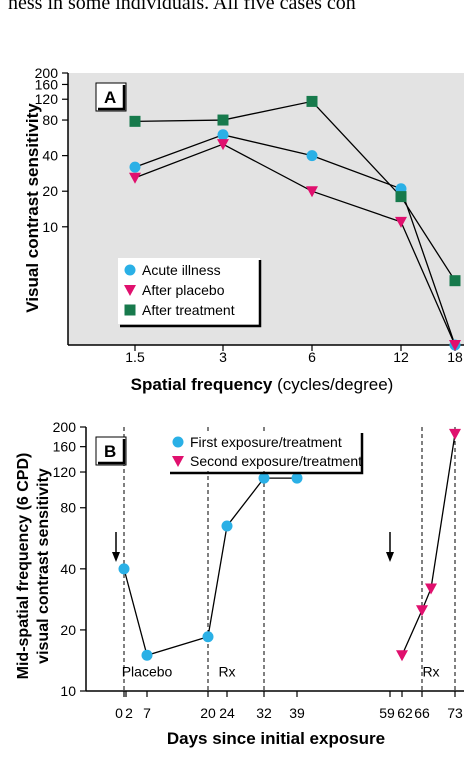 The image size is (474, 761). I want to click on panel-b-x-tick-label: 39, so click(297, 713).